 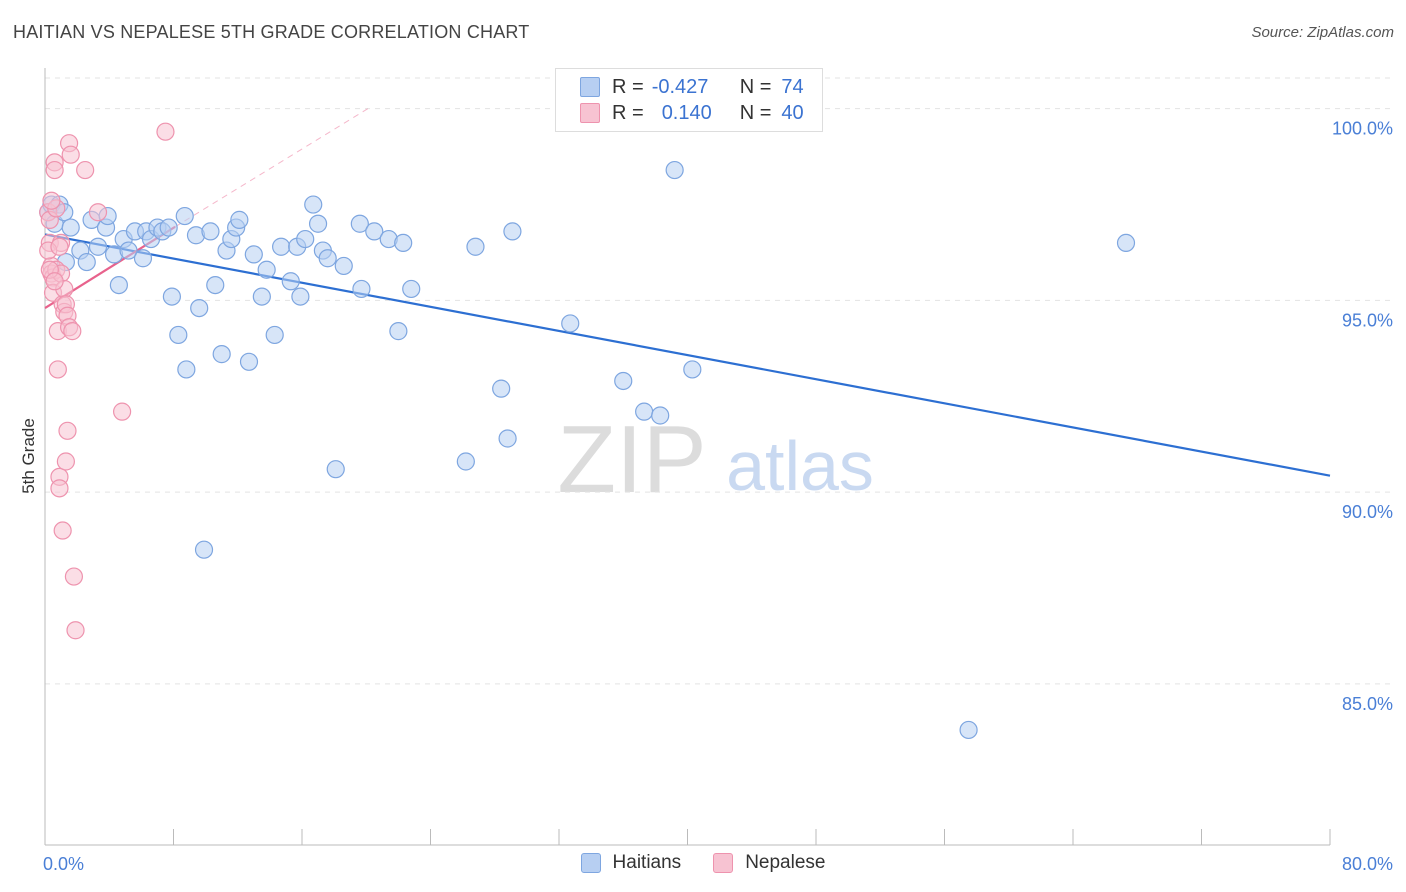 I want to click on y-tick-label: 100.0%, so click(x=1362, y=129).